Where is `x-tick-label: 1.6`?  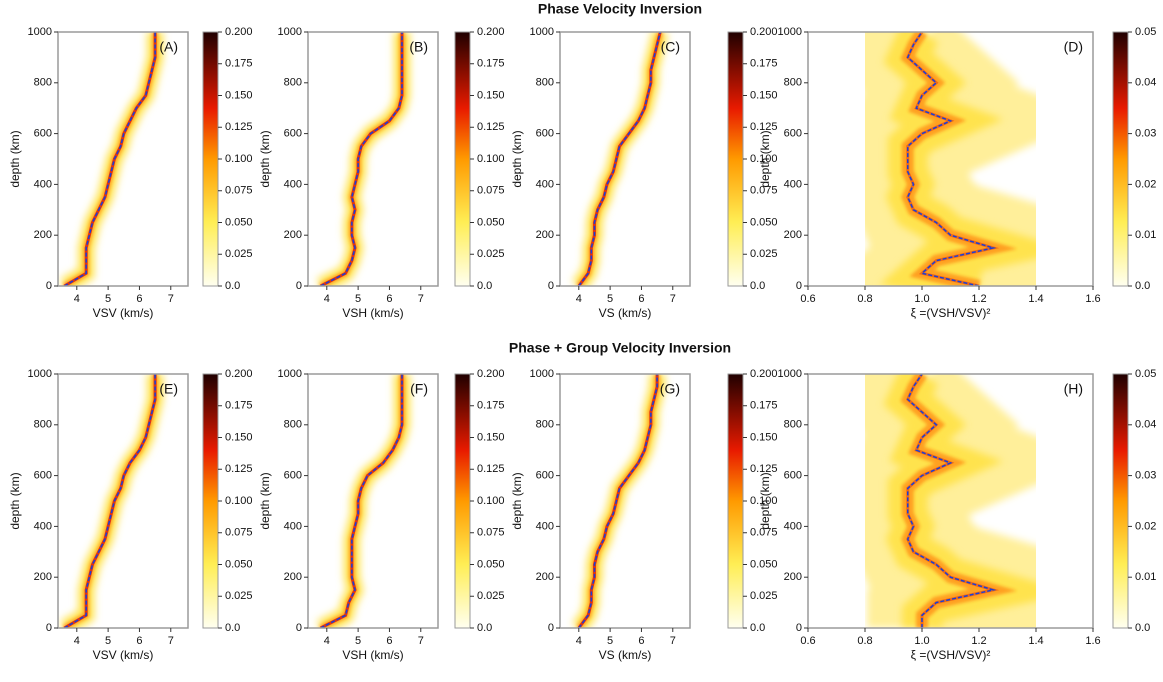
x-tick-label: 1.6 is located at coordinates (1092, 641).